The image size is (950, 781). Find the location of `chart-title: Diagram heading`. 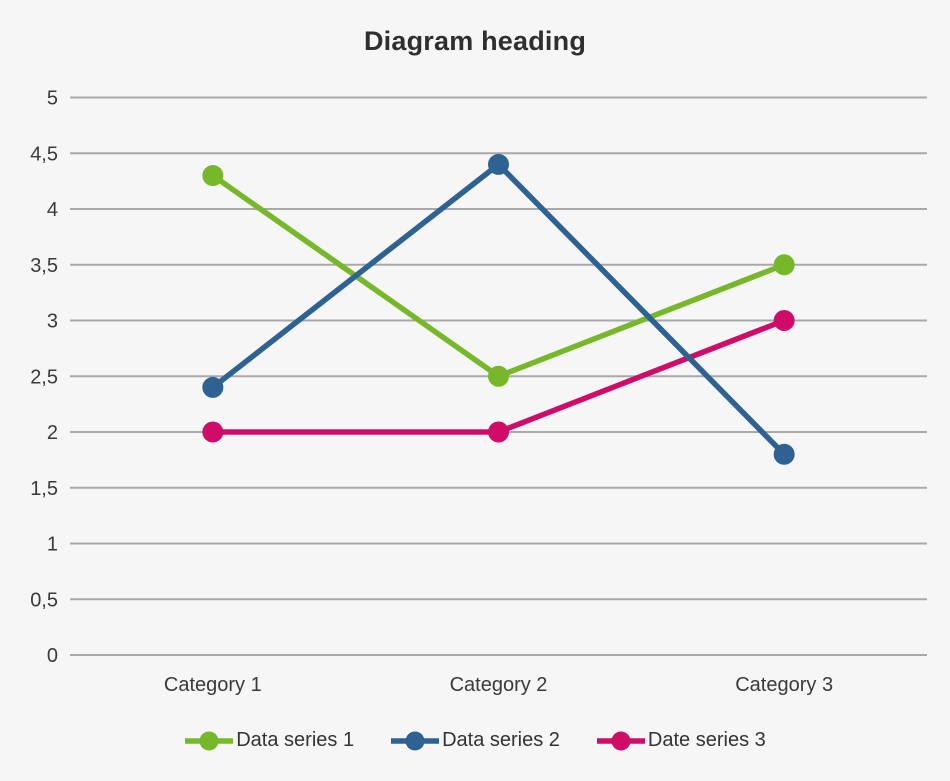

chart-title: Diagram heading is located at coordinates (475, 41).